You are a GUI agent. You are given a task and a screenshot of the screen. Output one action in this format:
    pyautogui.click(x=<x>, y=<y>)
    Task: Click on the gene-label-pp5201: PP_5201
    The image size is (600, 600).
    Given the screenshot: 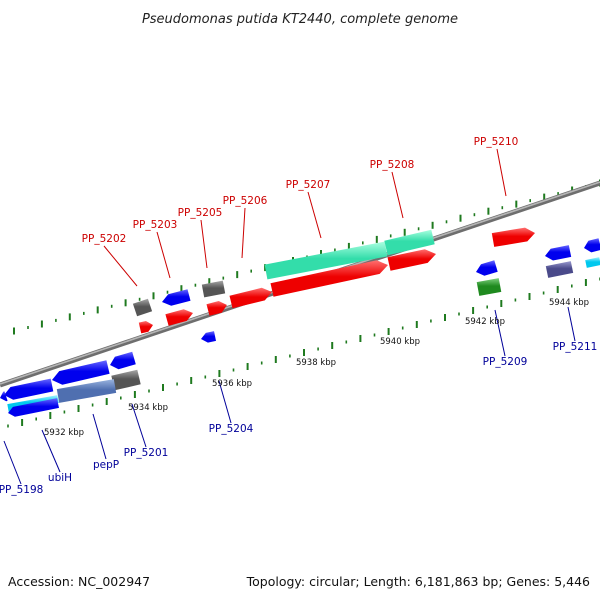 What is the action you would take?
    pyautogui.click(x=146, y=453)
    